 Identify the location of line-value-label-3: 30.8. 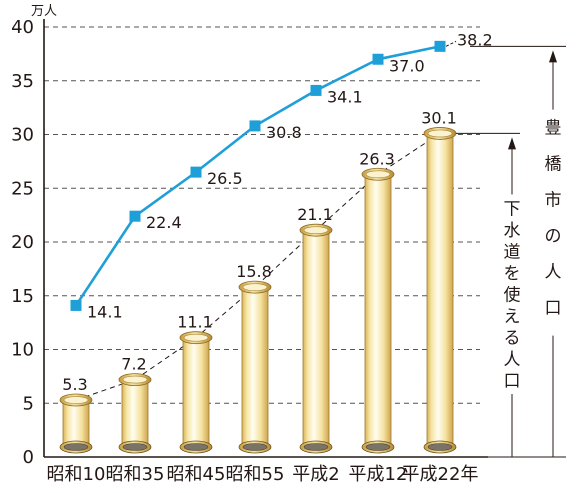
(284, 132).